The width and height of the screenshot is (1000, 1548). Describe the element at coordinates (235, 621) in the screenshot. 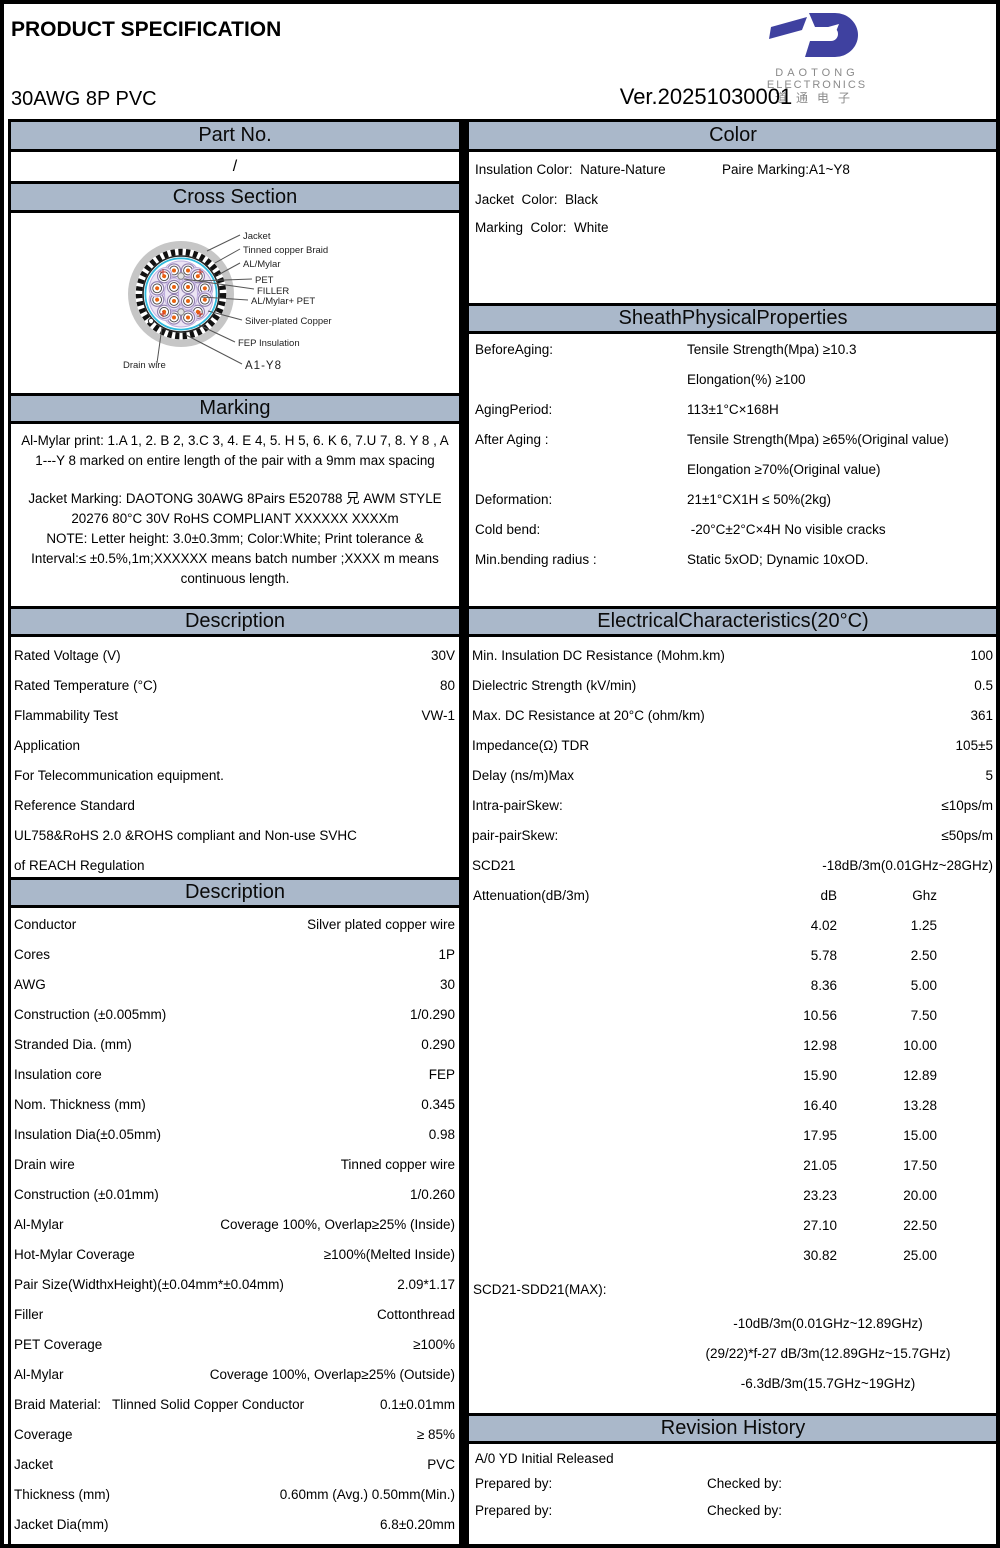

I see `section-header-description-1: Description` at that location.